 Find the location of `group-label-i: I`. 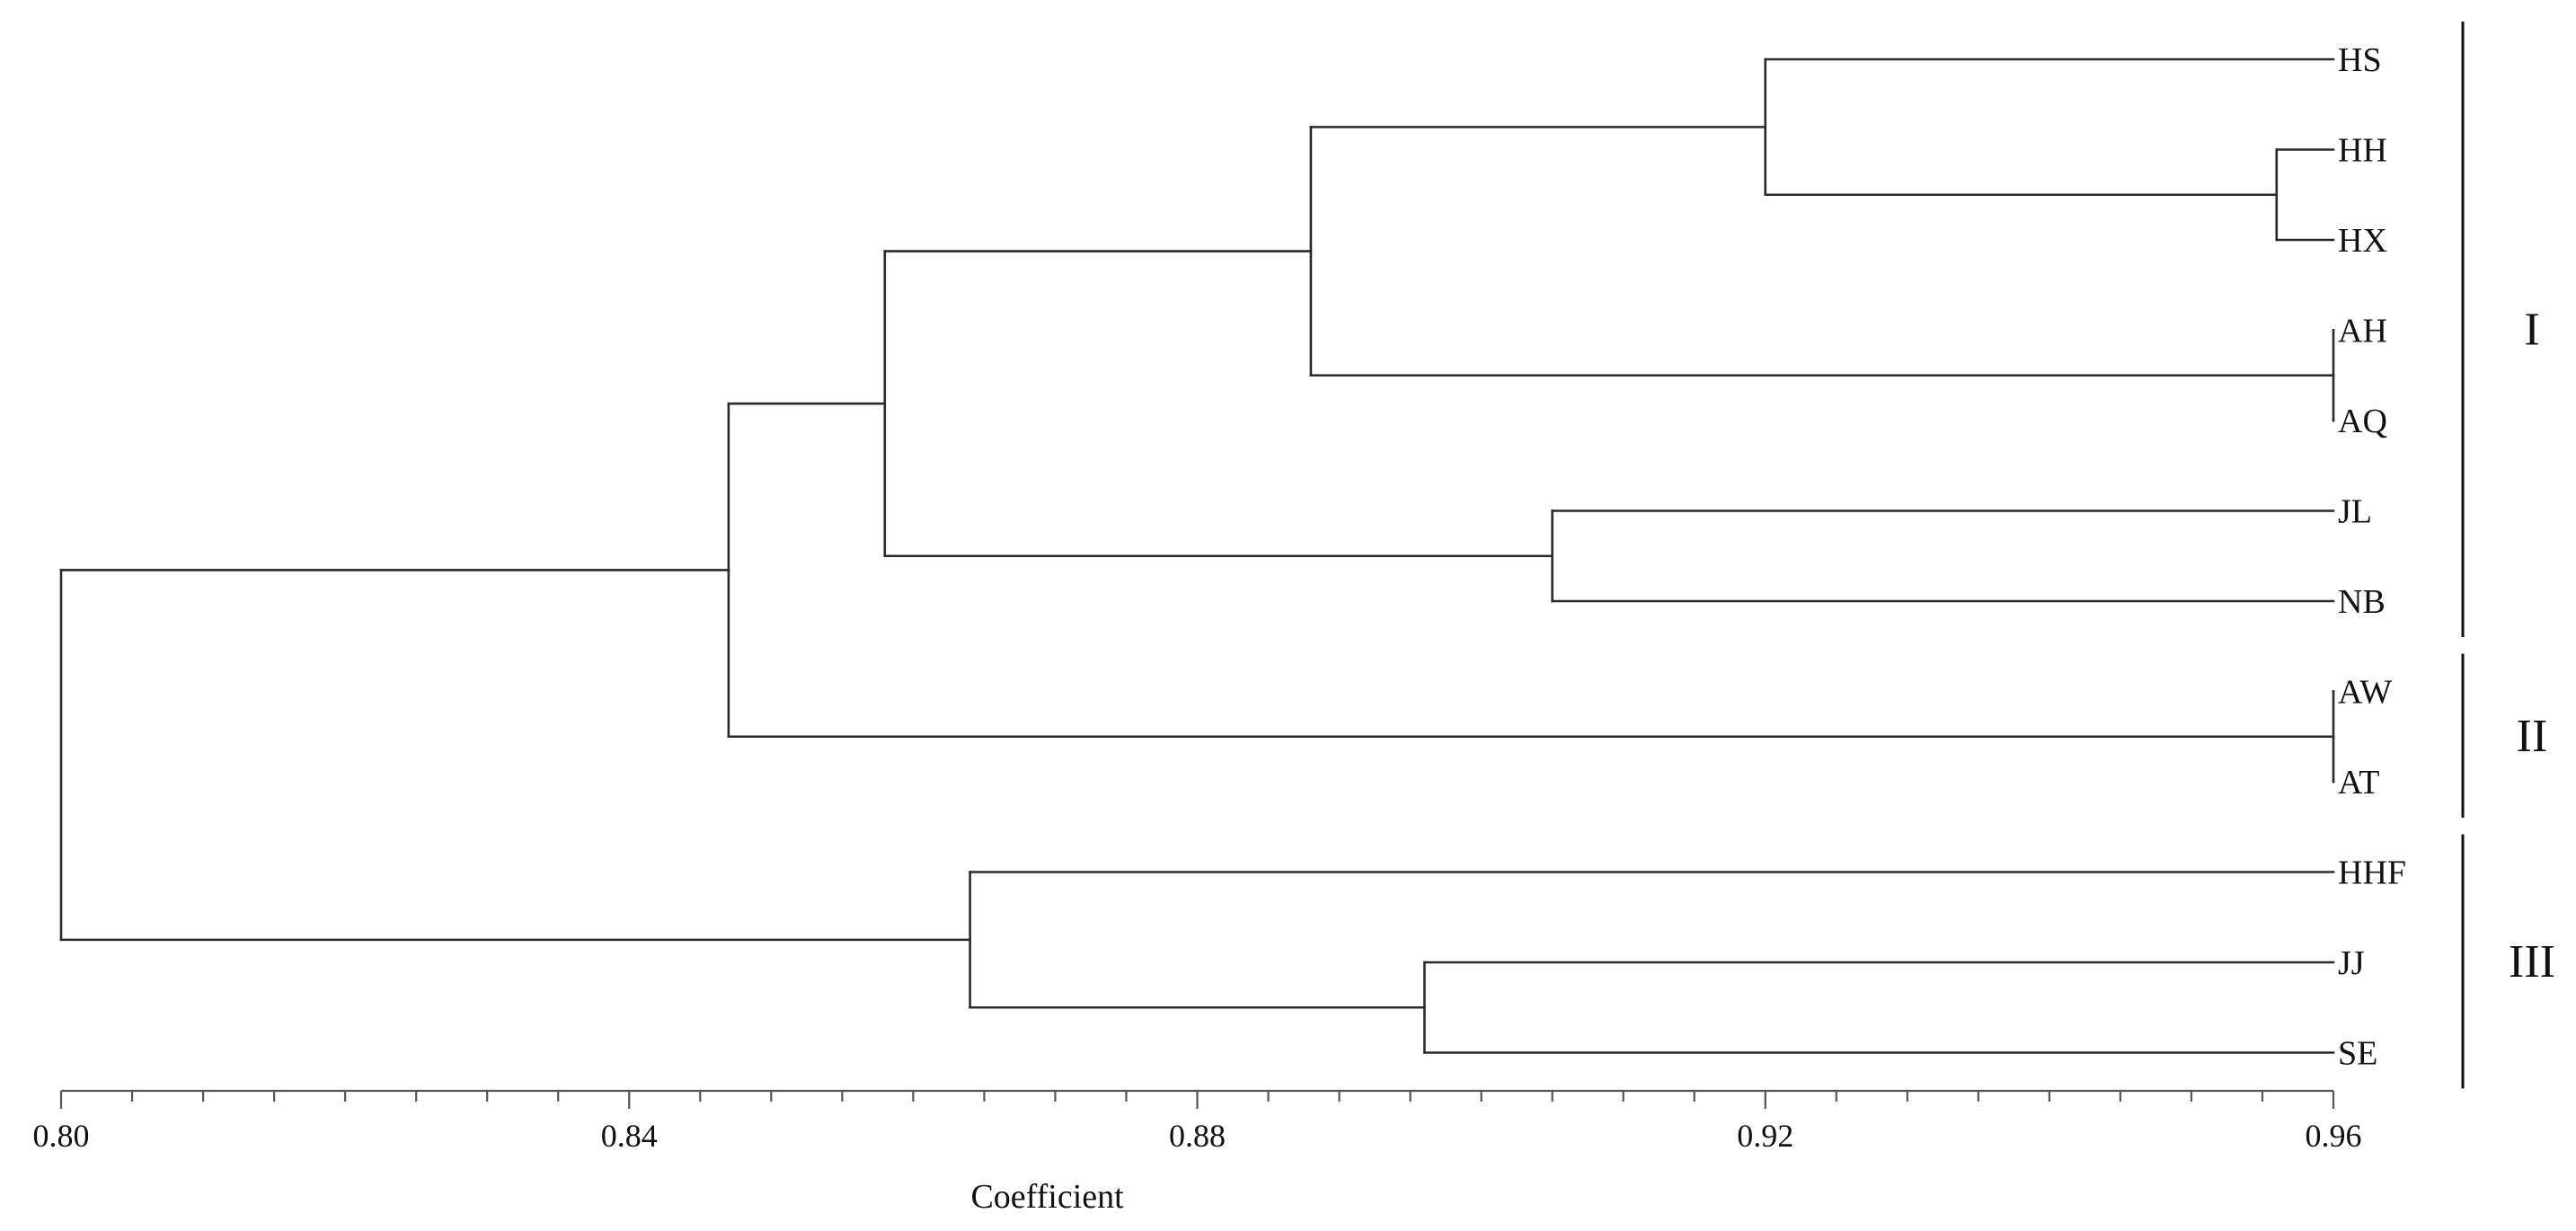

group-label-i: I is located at coordinates (2532, 330).